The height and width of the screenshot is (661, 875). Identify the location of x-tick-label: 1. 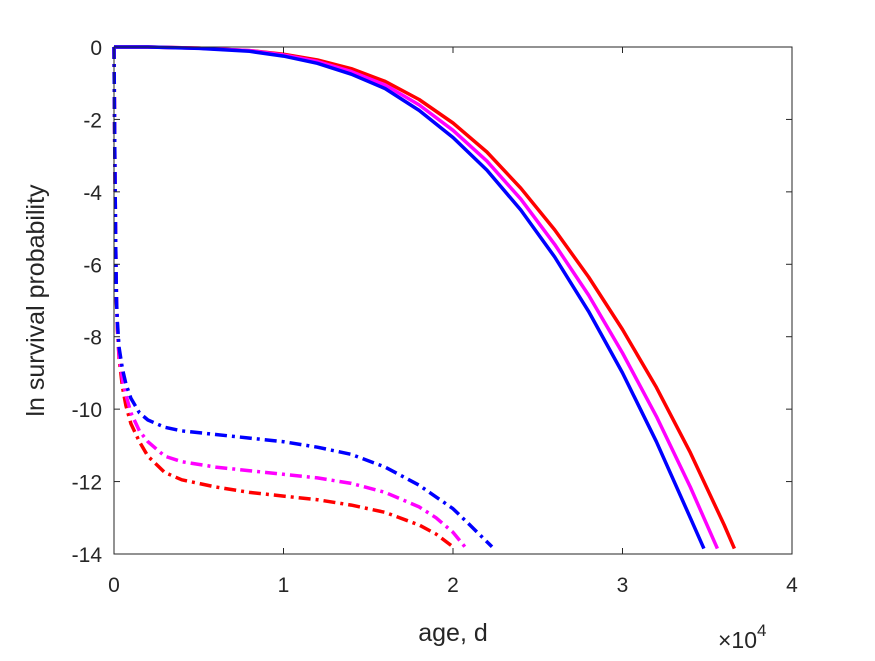
(284, 585).